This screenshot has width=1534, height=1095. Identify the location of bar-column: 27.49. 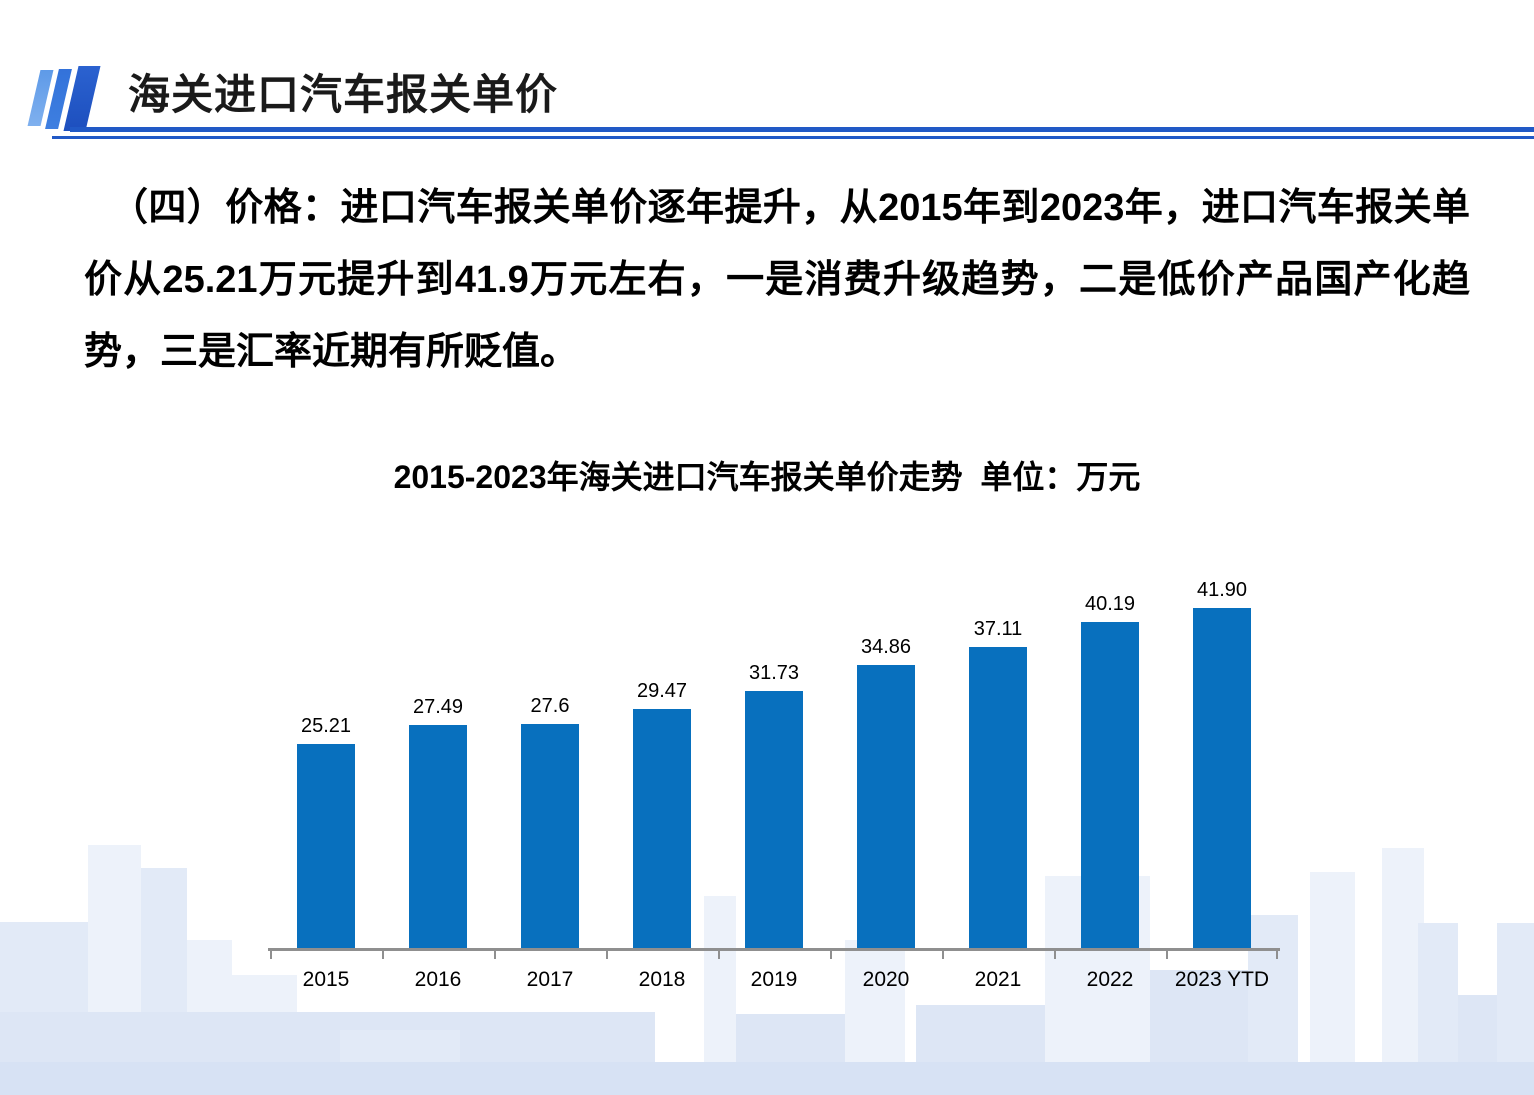
(438, 758).